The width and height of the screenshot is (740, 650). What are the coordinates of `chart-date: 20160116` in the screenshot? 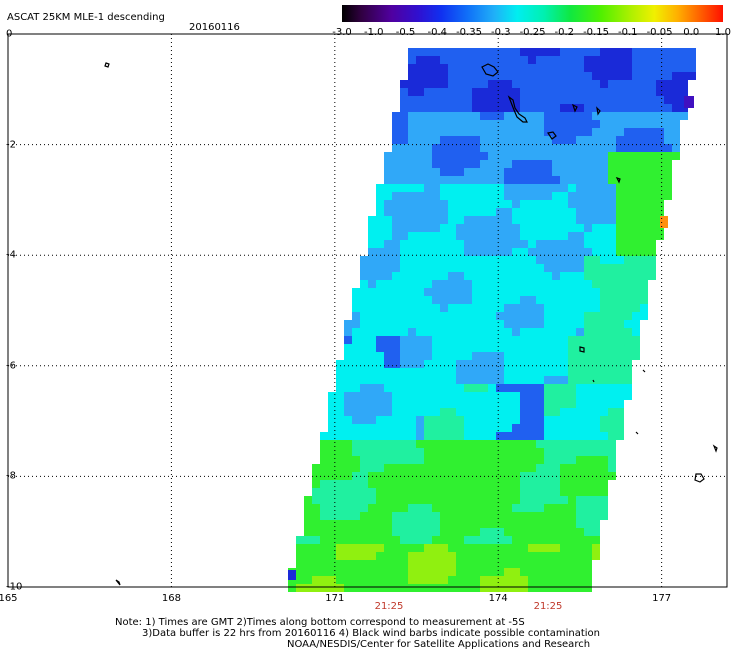 It's located at (214, 27).